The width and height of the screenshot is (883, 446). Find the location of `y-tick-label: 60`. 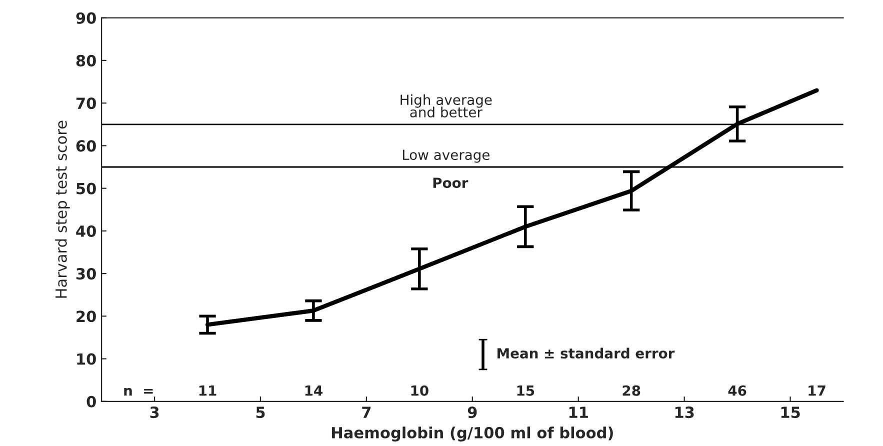

y-tick-label: 60 is located at coordinates (86, 146).